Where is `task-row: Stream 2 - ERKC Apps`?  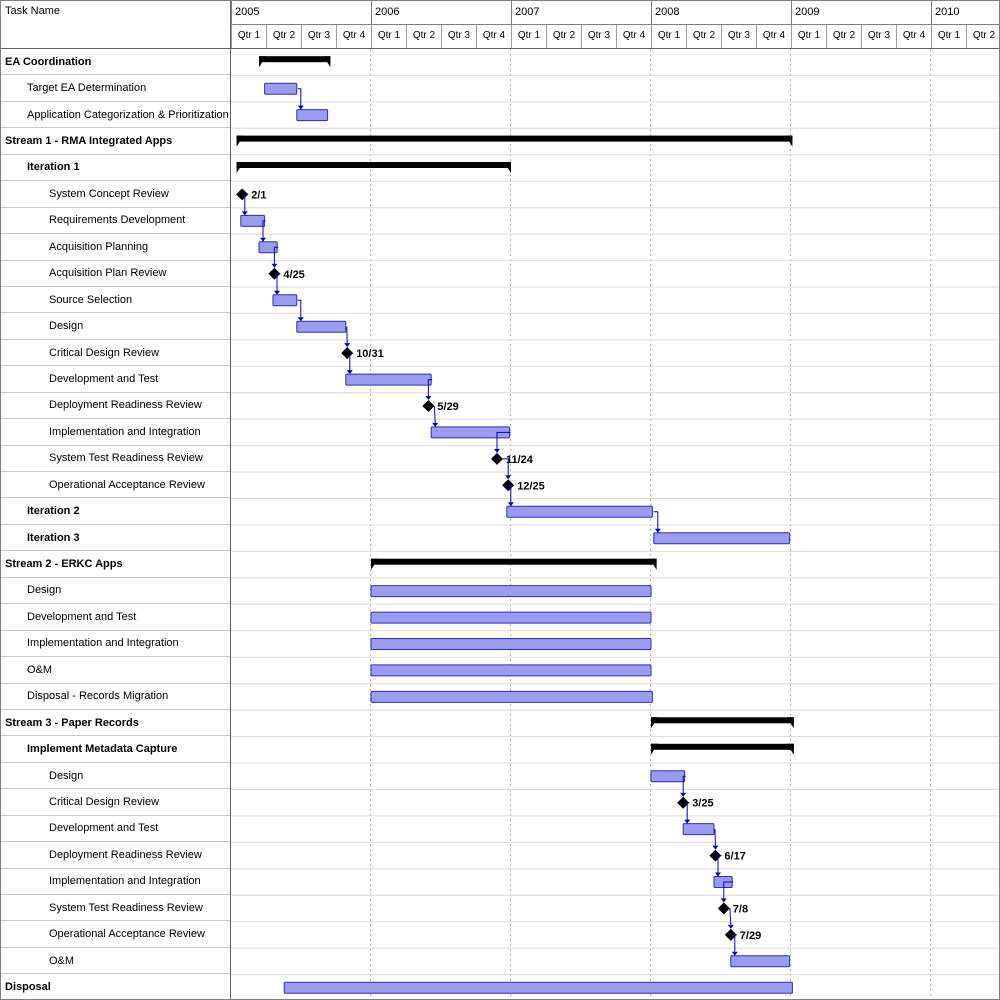
task-row: Stream 2 - ERKC Apps is located at coordinates (115, 564).